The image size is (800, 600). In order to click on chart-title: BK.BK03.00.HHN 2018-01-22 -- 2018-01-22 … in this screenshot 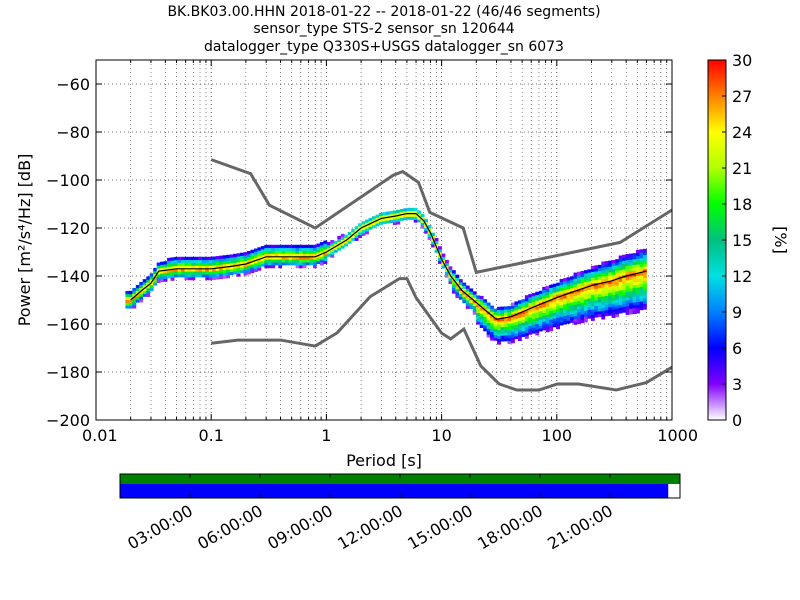, I will do `click(383, 29)`.